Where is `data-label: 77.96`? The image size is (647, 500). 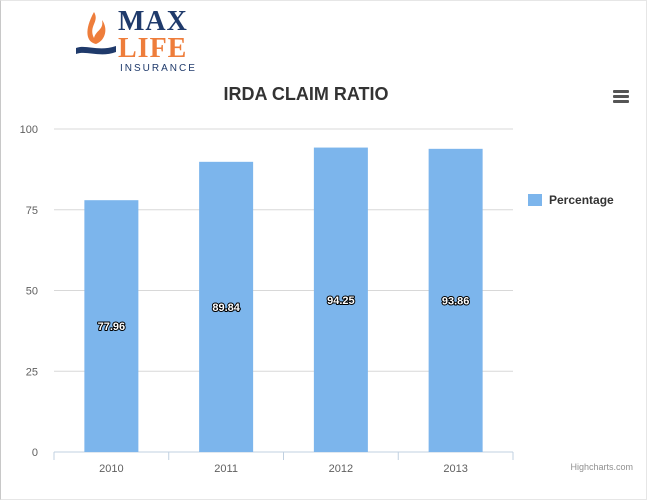
data-label: 77.96 is located at coordinates (112, 327).